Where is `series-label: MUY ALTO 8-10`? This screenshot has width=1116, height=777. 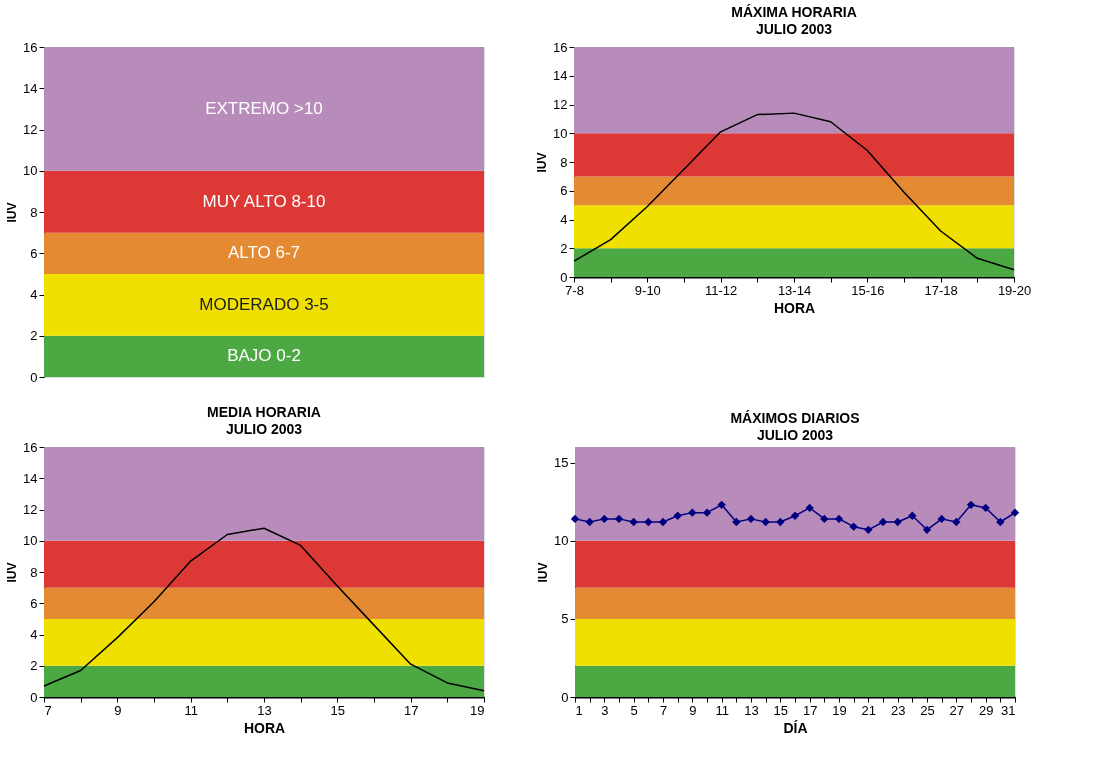 series-label: MUY ALTO 8-10 is located at coordinates (264, 201).